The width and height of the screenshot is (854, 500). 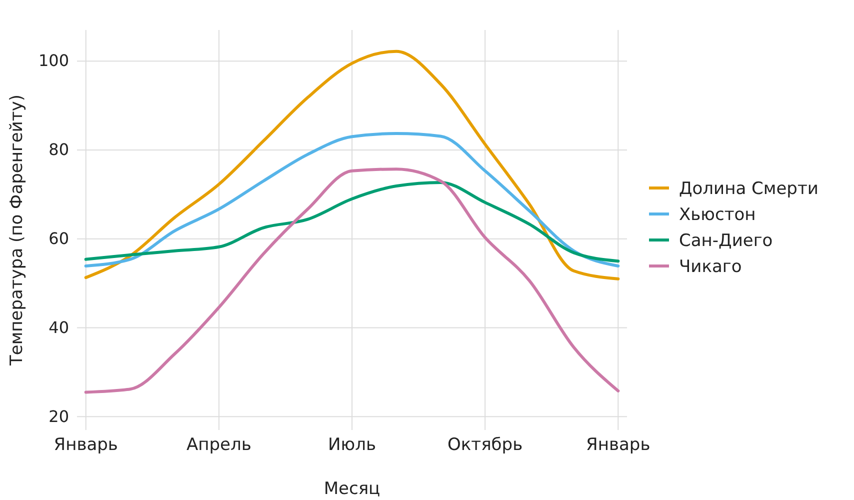 What do you see at coordinates (710, 266) in the screenshot?
I see `legend-label: Чикаго` at bounding box center [710, 266].